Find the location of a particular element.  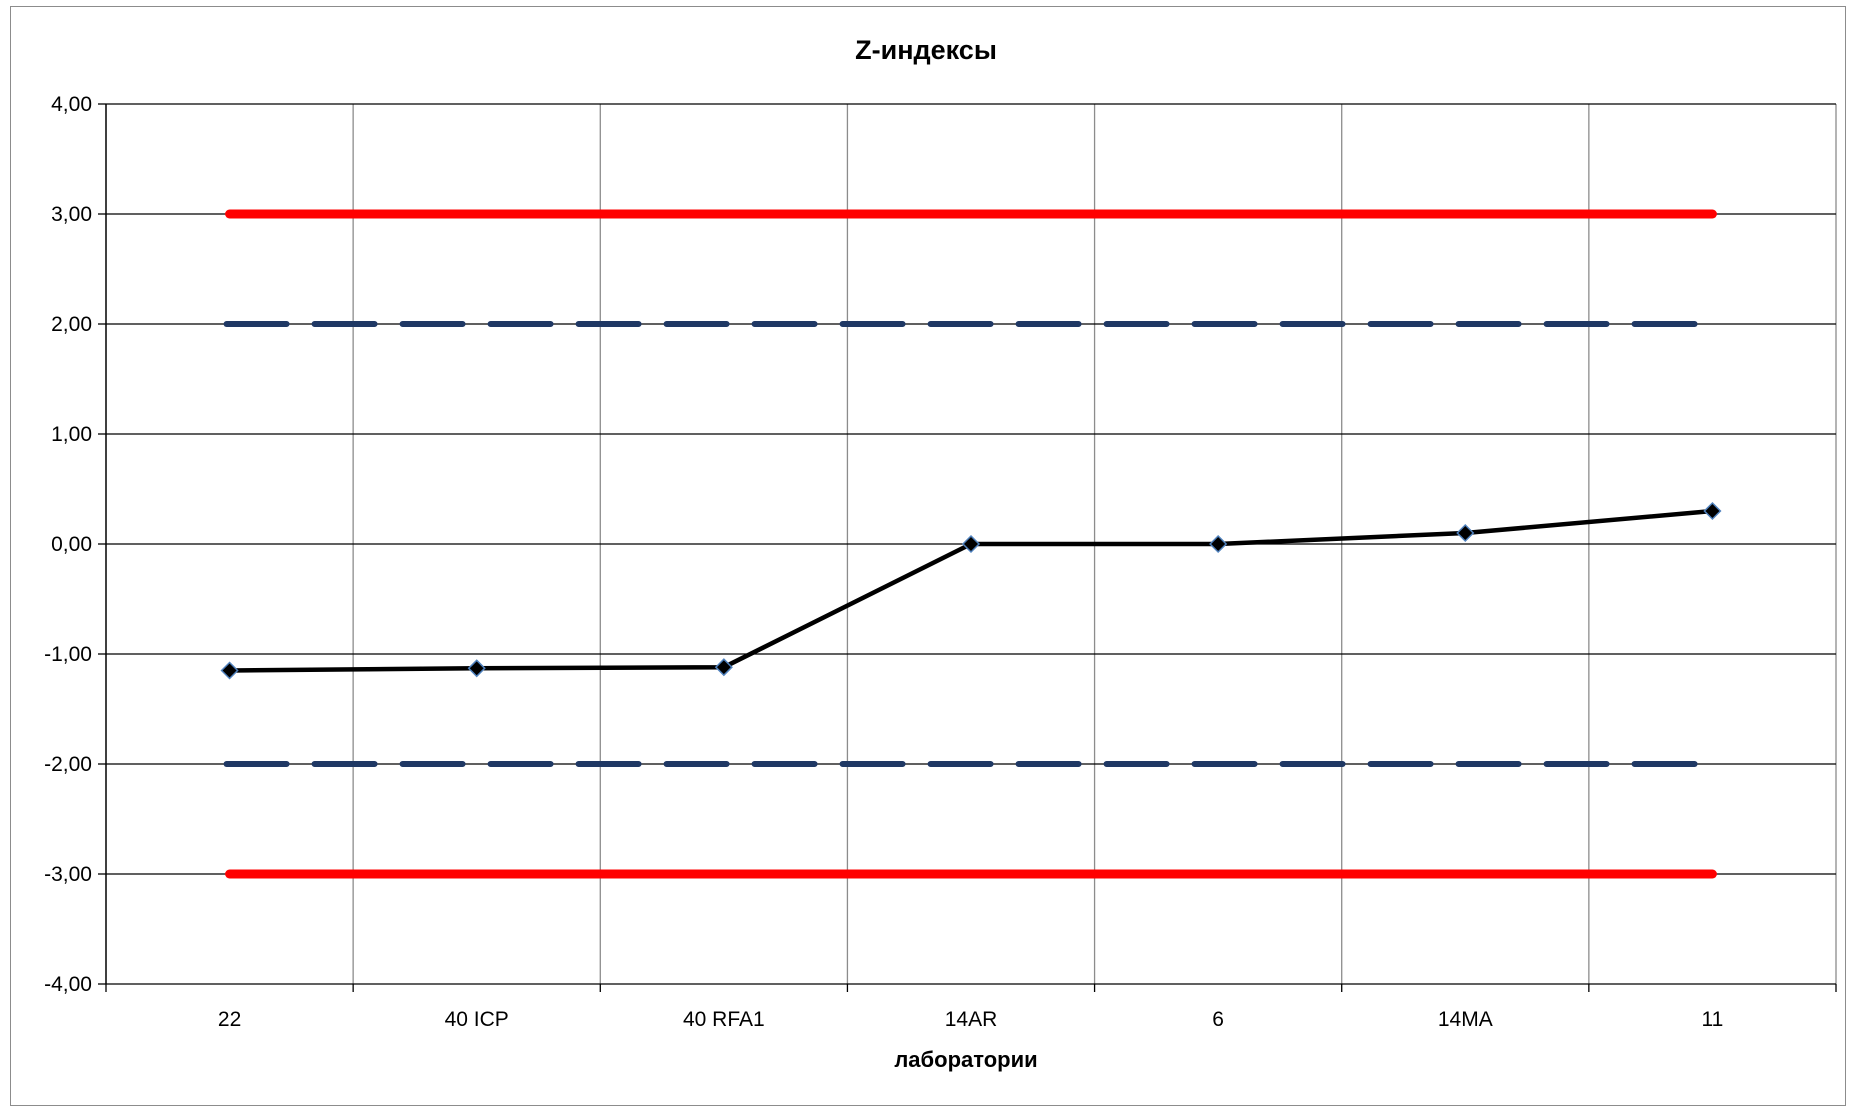

series-line is located at coordinates (971, 590).